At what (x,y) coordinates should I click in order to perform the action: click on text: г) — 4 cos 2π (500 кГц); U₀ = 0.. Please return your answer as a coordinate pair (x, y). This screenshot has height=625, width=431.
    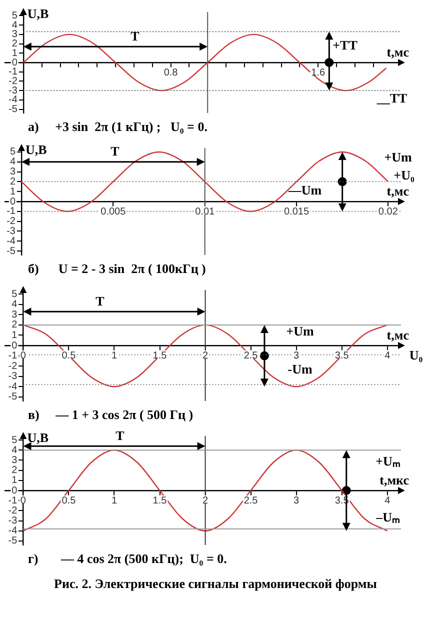
    Looking at the image, I should click on (127, 559).